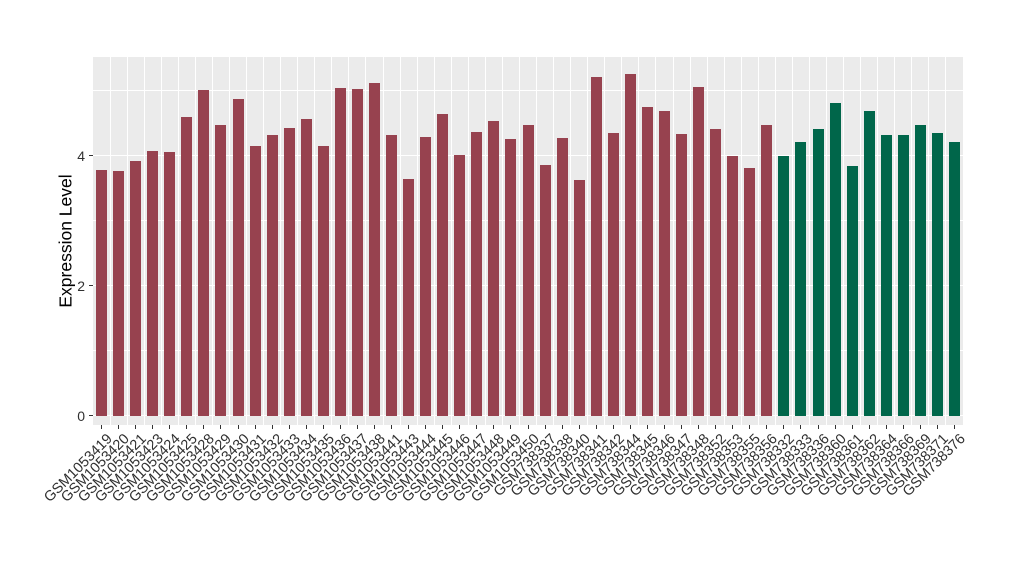  Describe the element at coordinates (528, 90) in the screenshot. I see `minor-gridline` at that location.